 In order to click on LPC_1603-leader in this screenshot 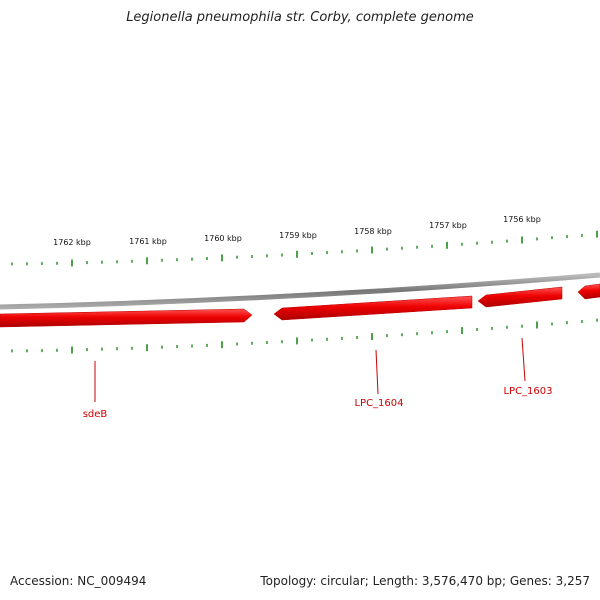, I will do `click(523, 359)`.